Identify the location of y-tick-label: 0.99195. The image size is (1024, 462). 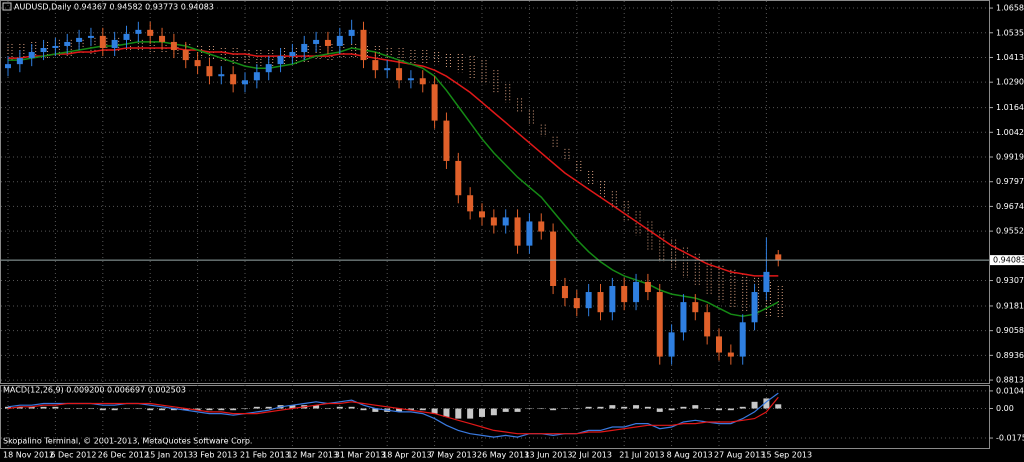
(1010, 157).